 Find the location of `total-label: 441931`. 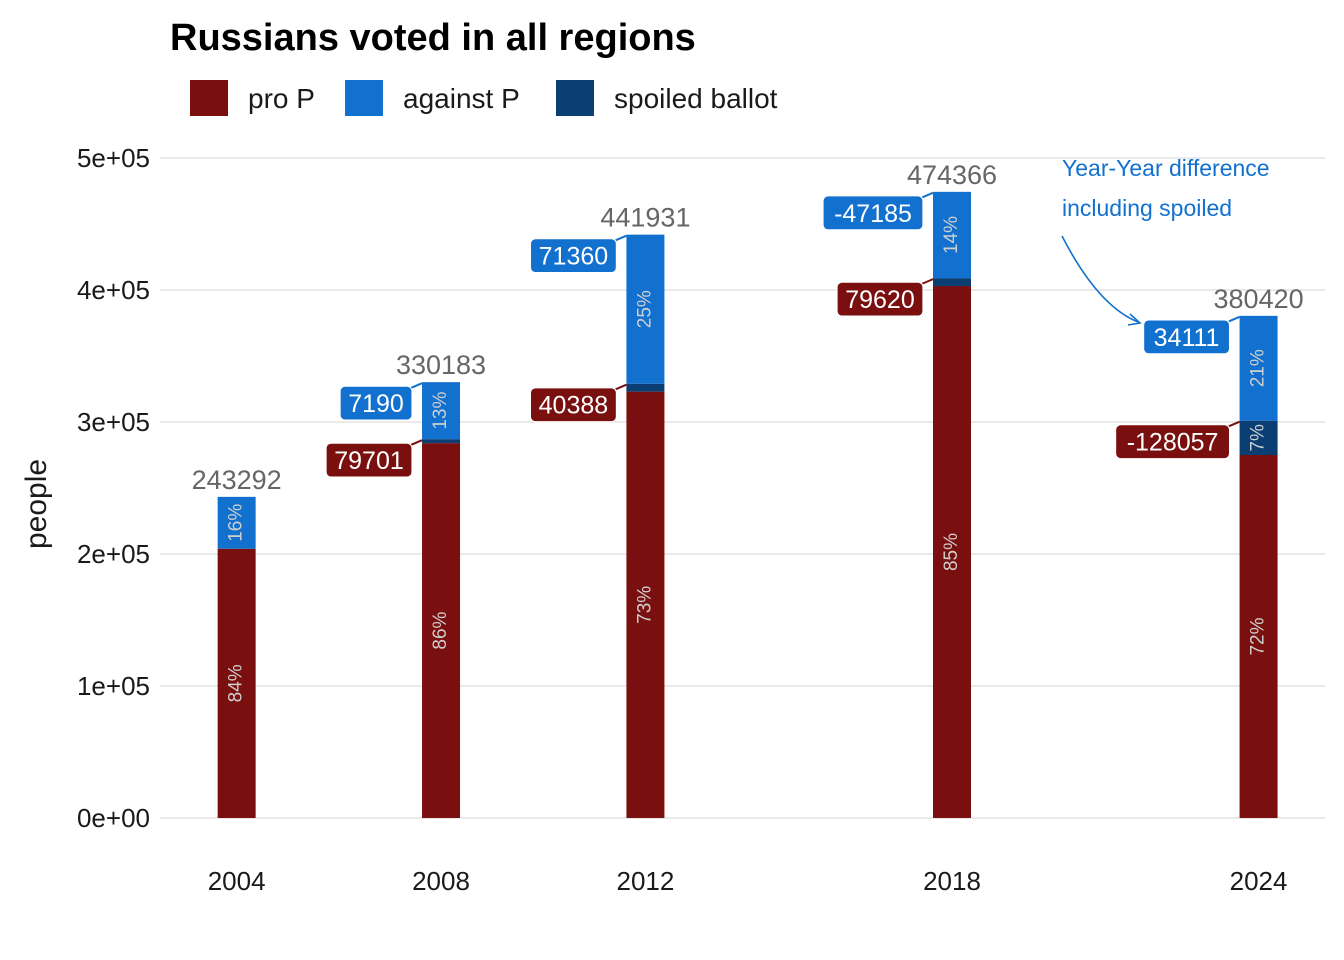

total-label: 441931 is located at coordinates (645, 218).